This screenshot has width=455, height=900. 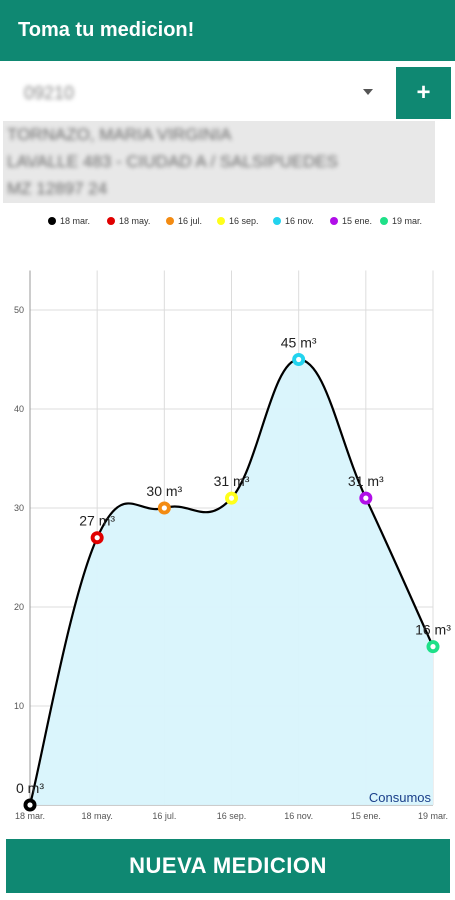 I want to click on meter-select-value: 09210, so click(x=49, y=93).